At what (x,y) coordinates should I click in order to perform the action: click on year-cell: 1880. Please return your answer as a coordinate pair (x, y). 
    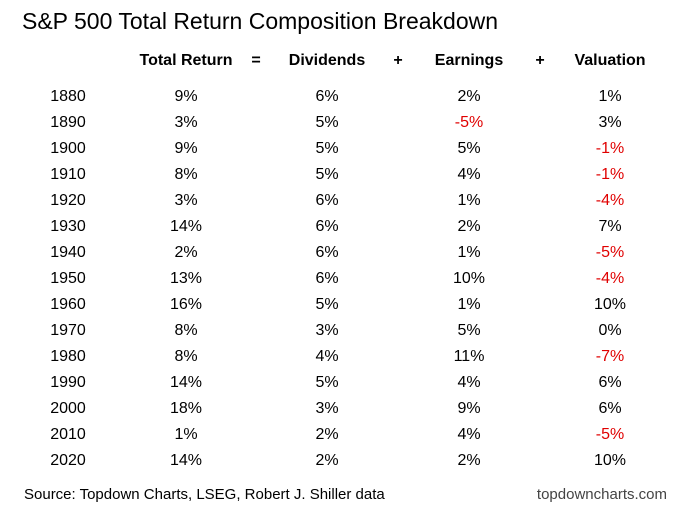
    Looking at the image, I should click on (68, 96).